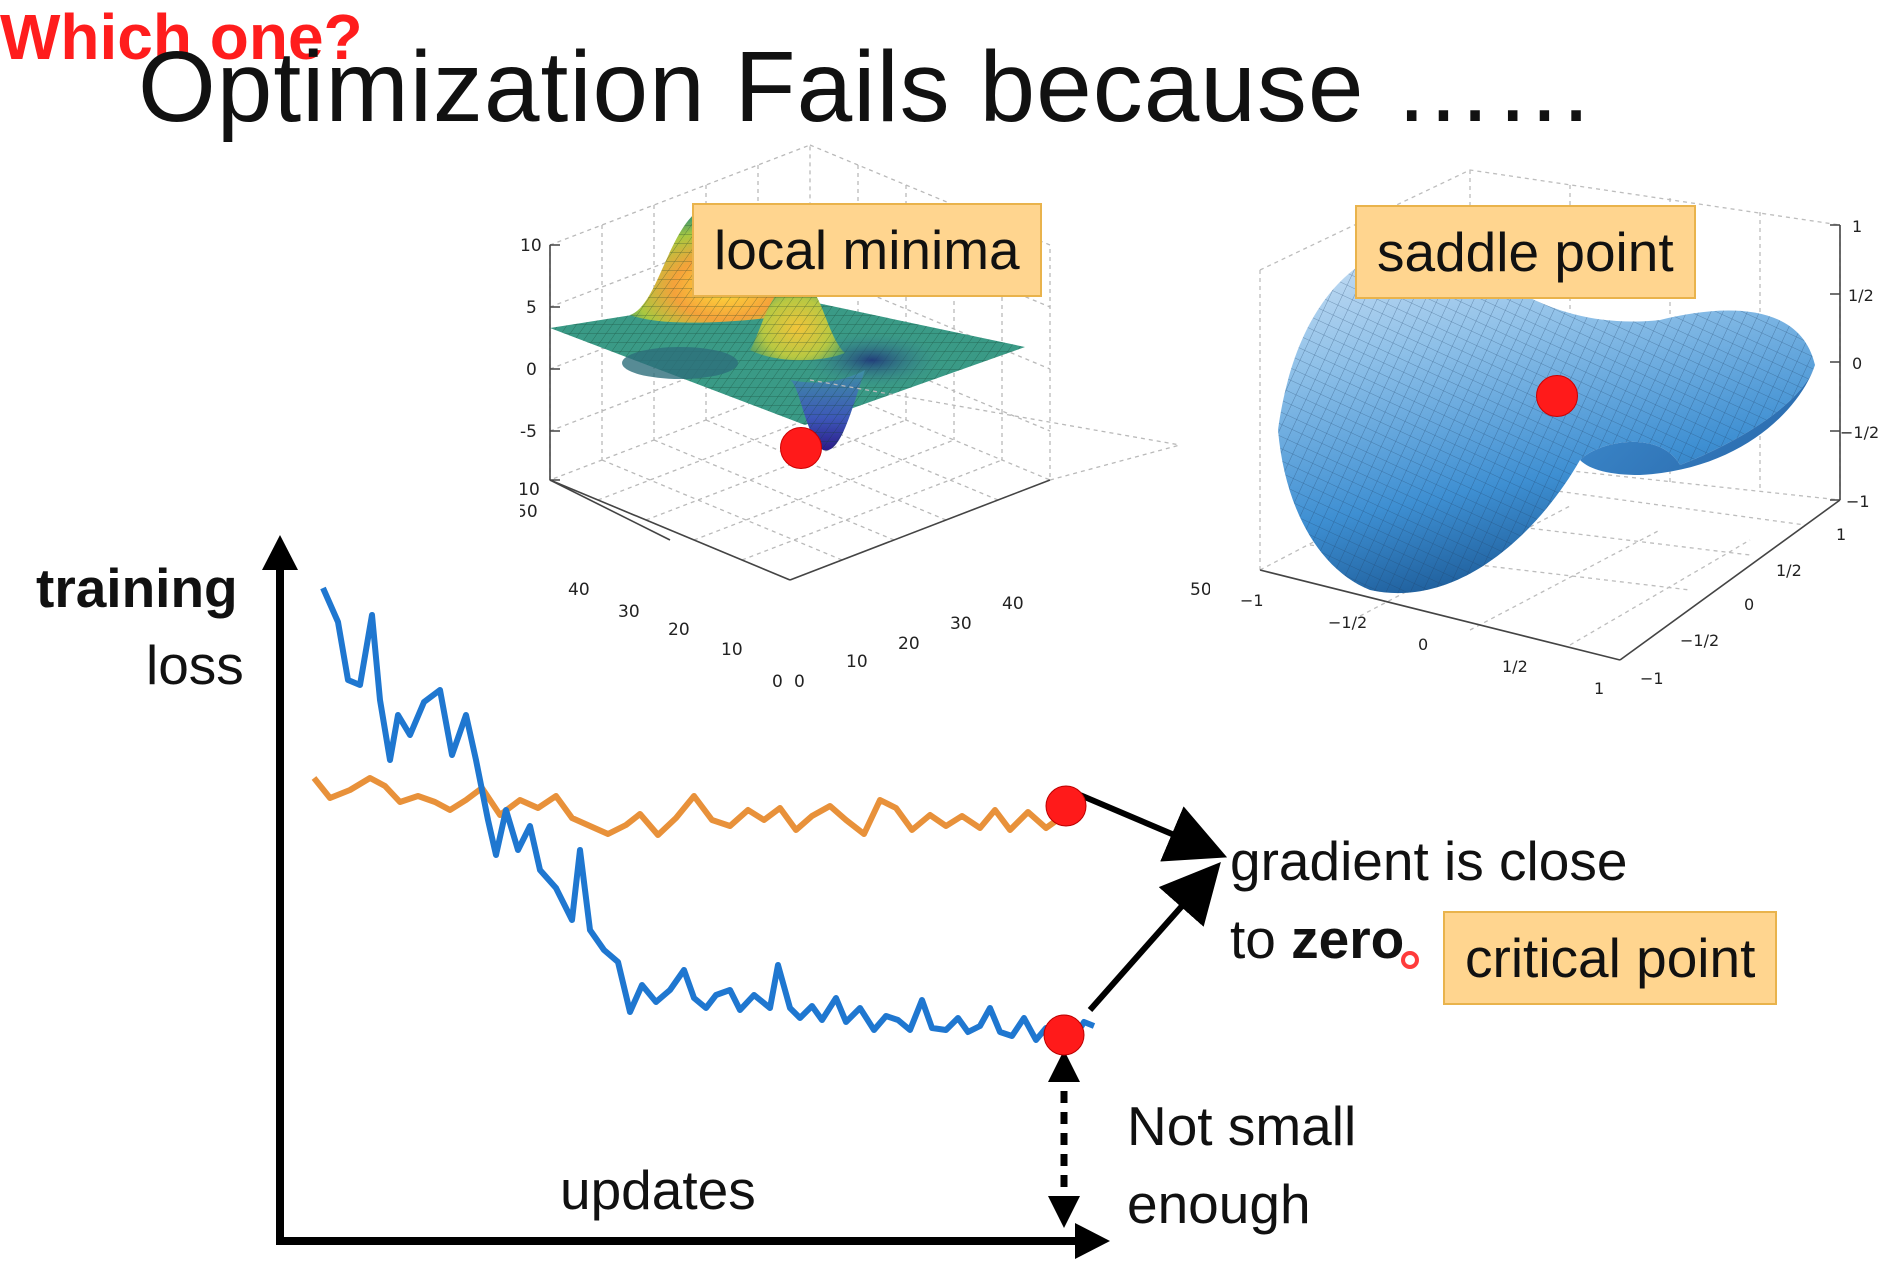 The image size is (1889, 1264). I want to click on lm-y-tick: 30, so click(961, 624).